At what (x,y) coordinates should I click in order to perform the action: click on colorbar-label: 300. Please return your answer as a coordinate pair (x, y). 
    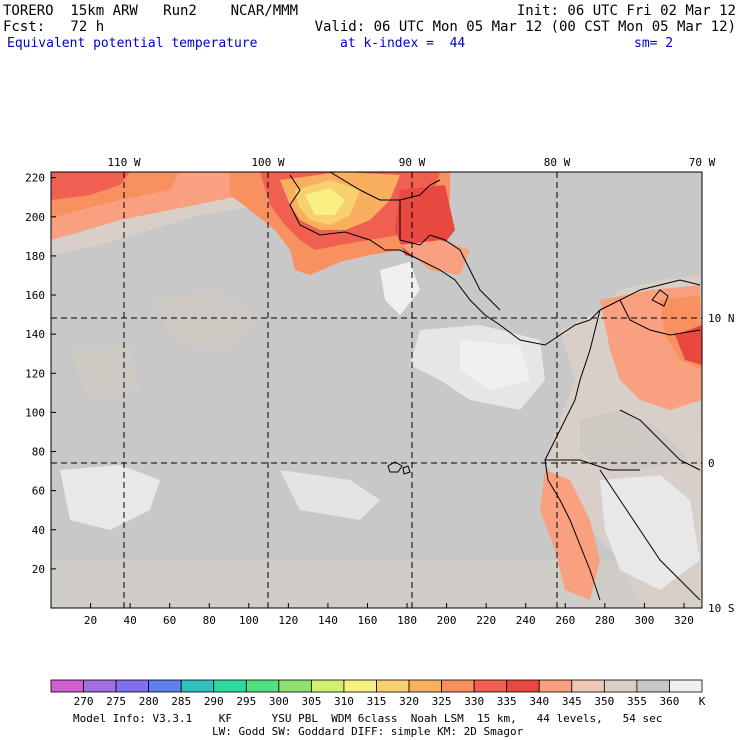
    Looking at the image, I should click on (279, 701).